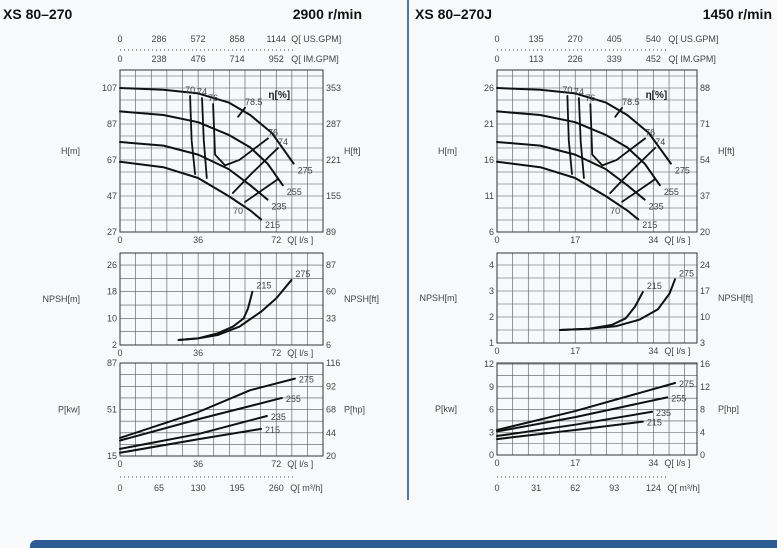  I want to click on right-axis-unit: NPSH[ft], so click(361, 299).